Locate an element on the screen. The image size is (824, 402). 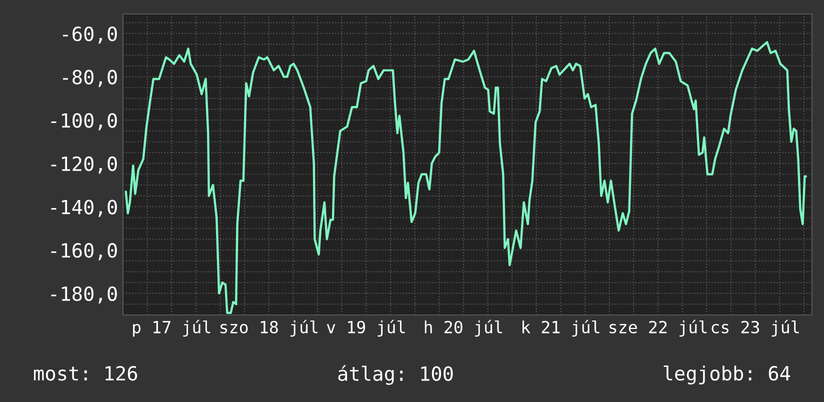
text: legjobb: 64 is located at coordinates (727, 375).